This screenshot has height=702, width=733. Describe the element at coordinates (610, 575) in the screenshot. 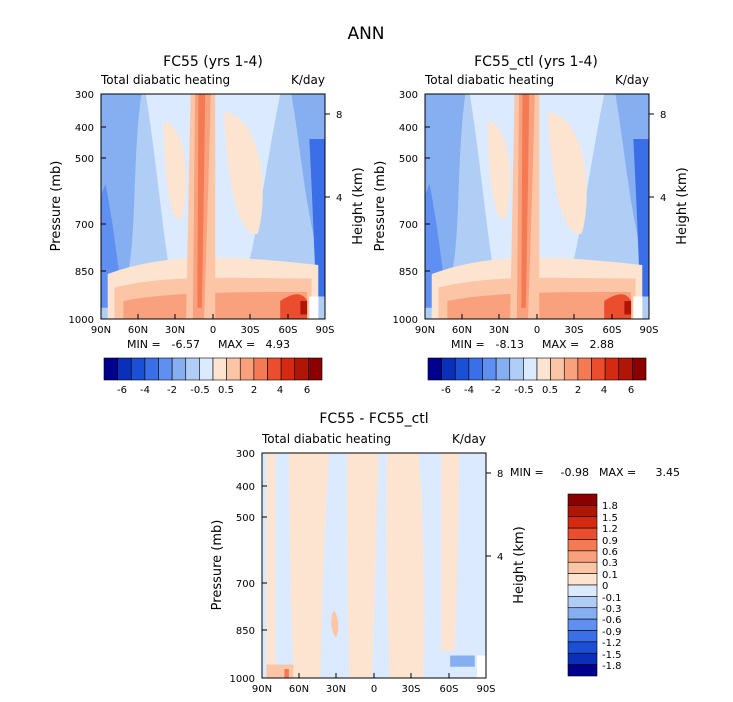

I see `colorbar-tick-label: 0.1` at that location.